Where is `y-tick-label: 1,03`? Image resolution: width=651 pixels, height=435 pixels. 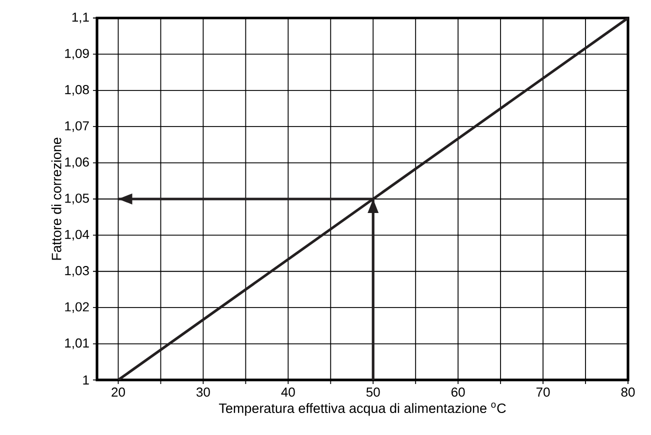
y-tick-label: 1,03 is located at coordinates (77, 271).